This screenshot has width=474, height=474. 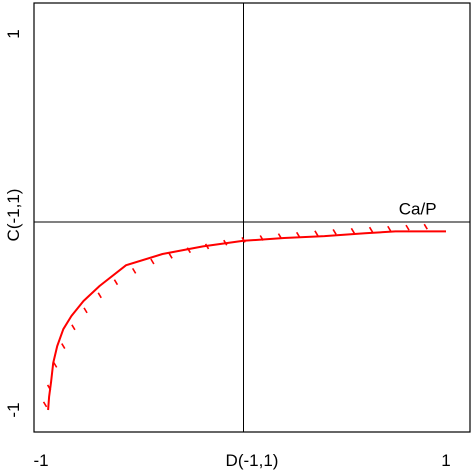 I want to click on y-axis-label: C(-1,1), so click(x=13, y=215).